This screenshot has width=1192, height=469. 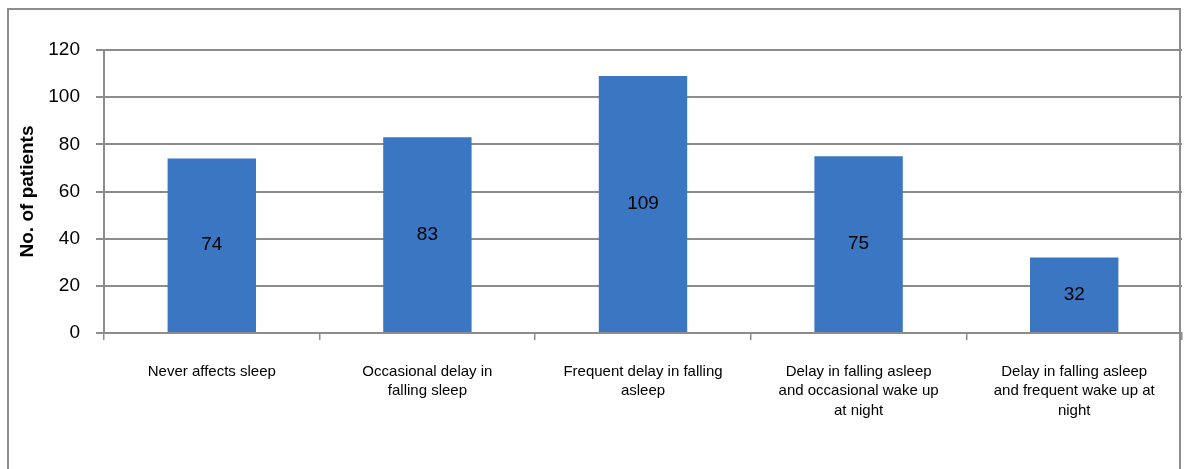 What do you see at coordinates (69, 190) in the screenshot?
I see `y-tick-label: 60` at bounding box center [69, 190].